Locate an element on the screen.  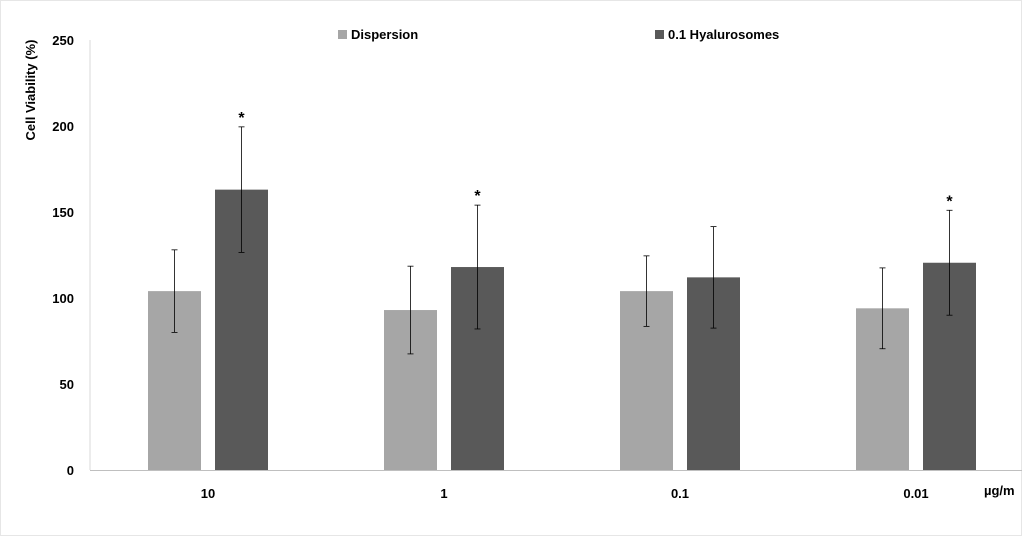
x-tick-label: 0.01 is located at coordinates (915, 493).